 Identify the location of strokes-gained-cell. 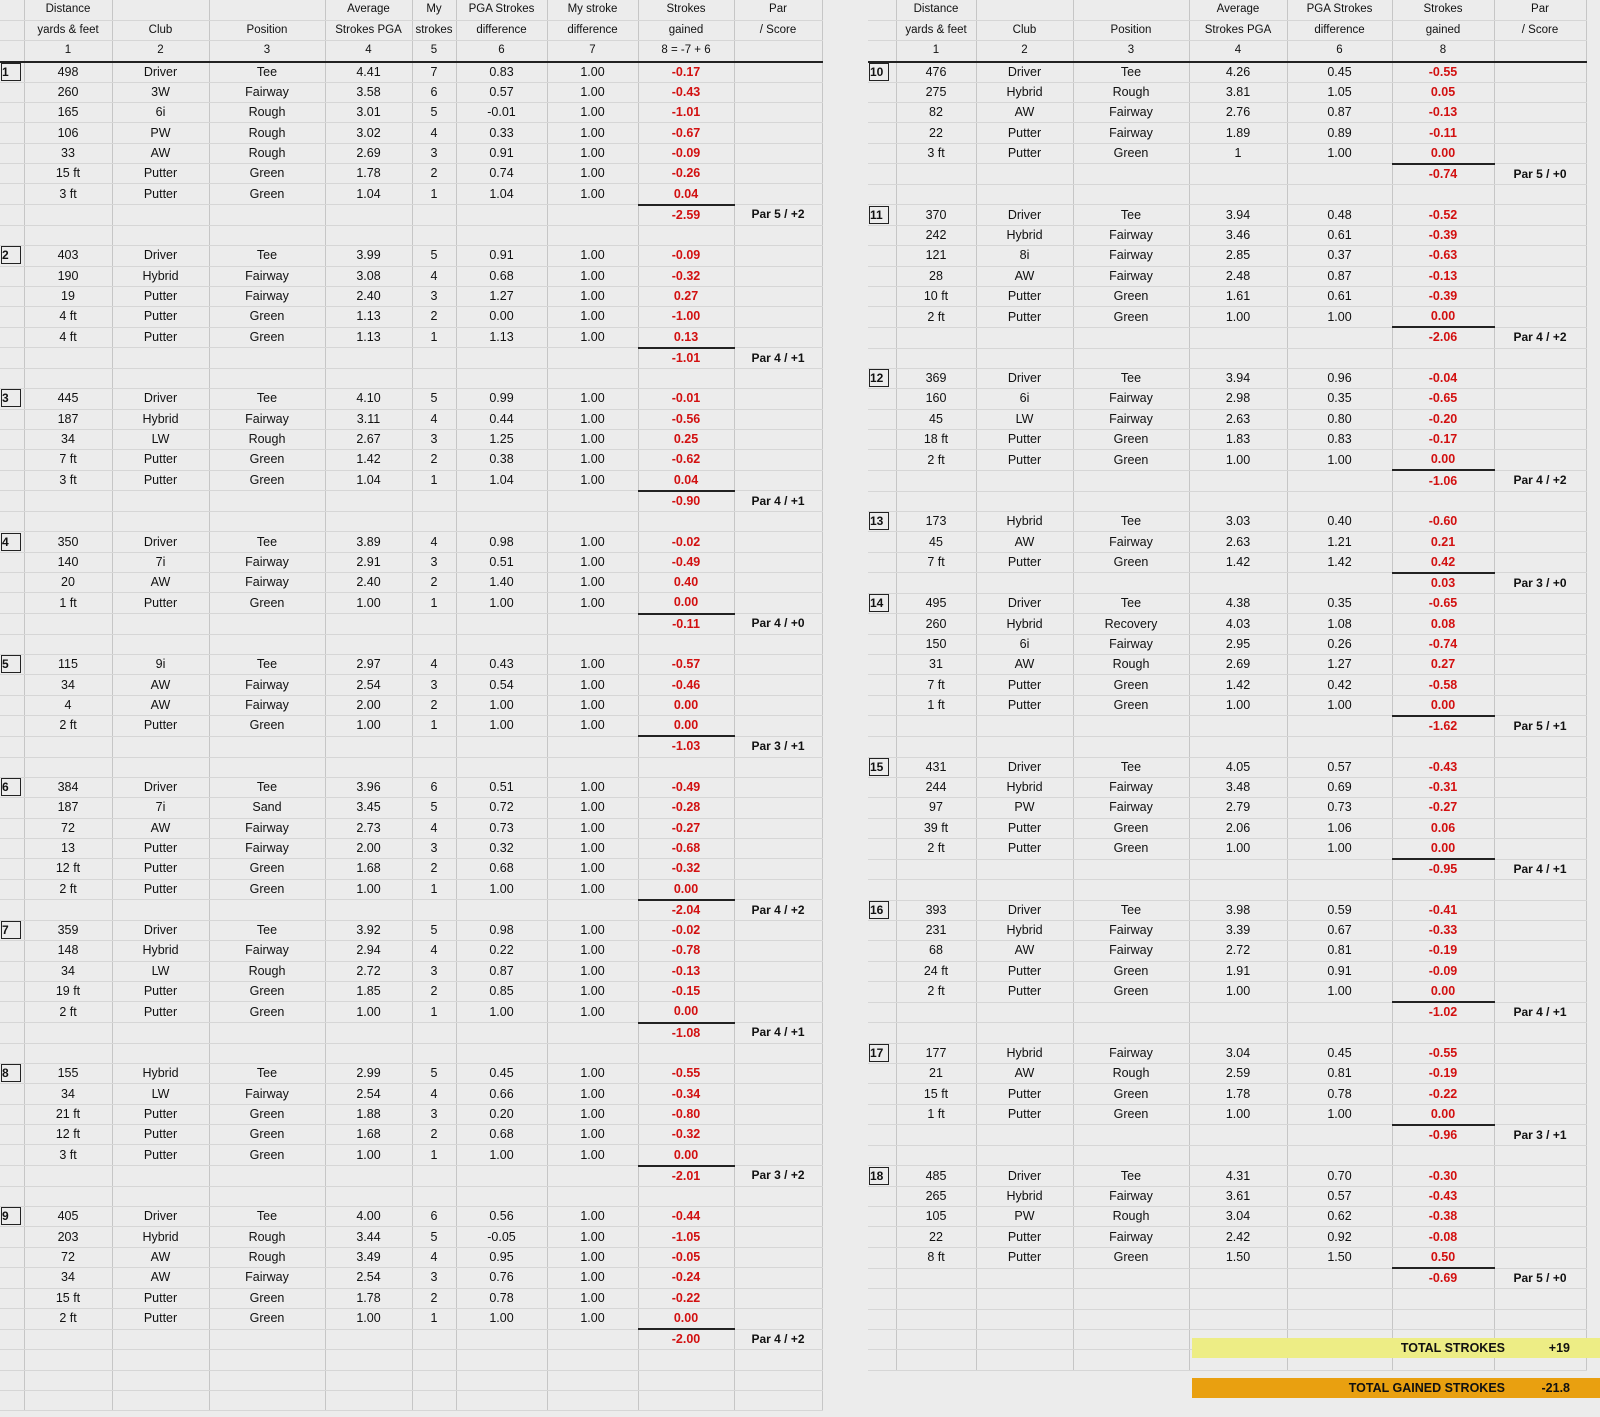
(1443, 195).